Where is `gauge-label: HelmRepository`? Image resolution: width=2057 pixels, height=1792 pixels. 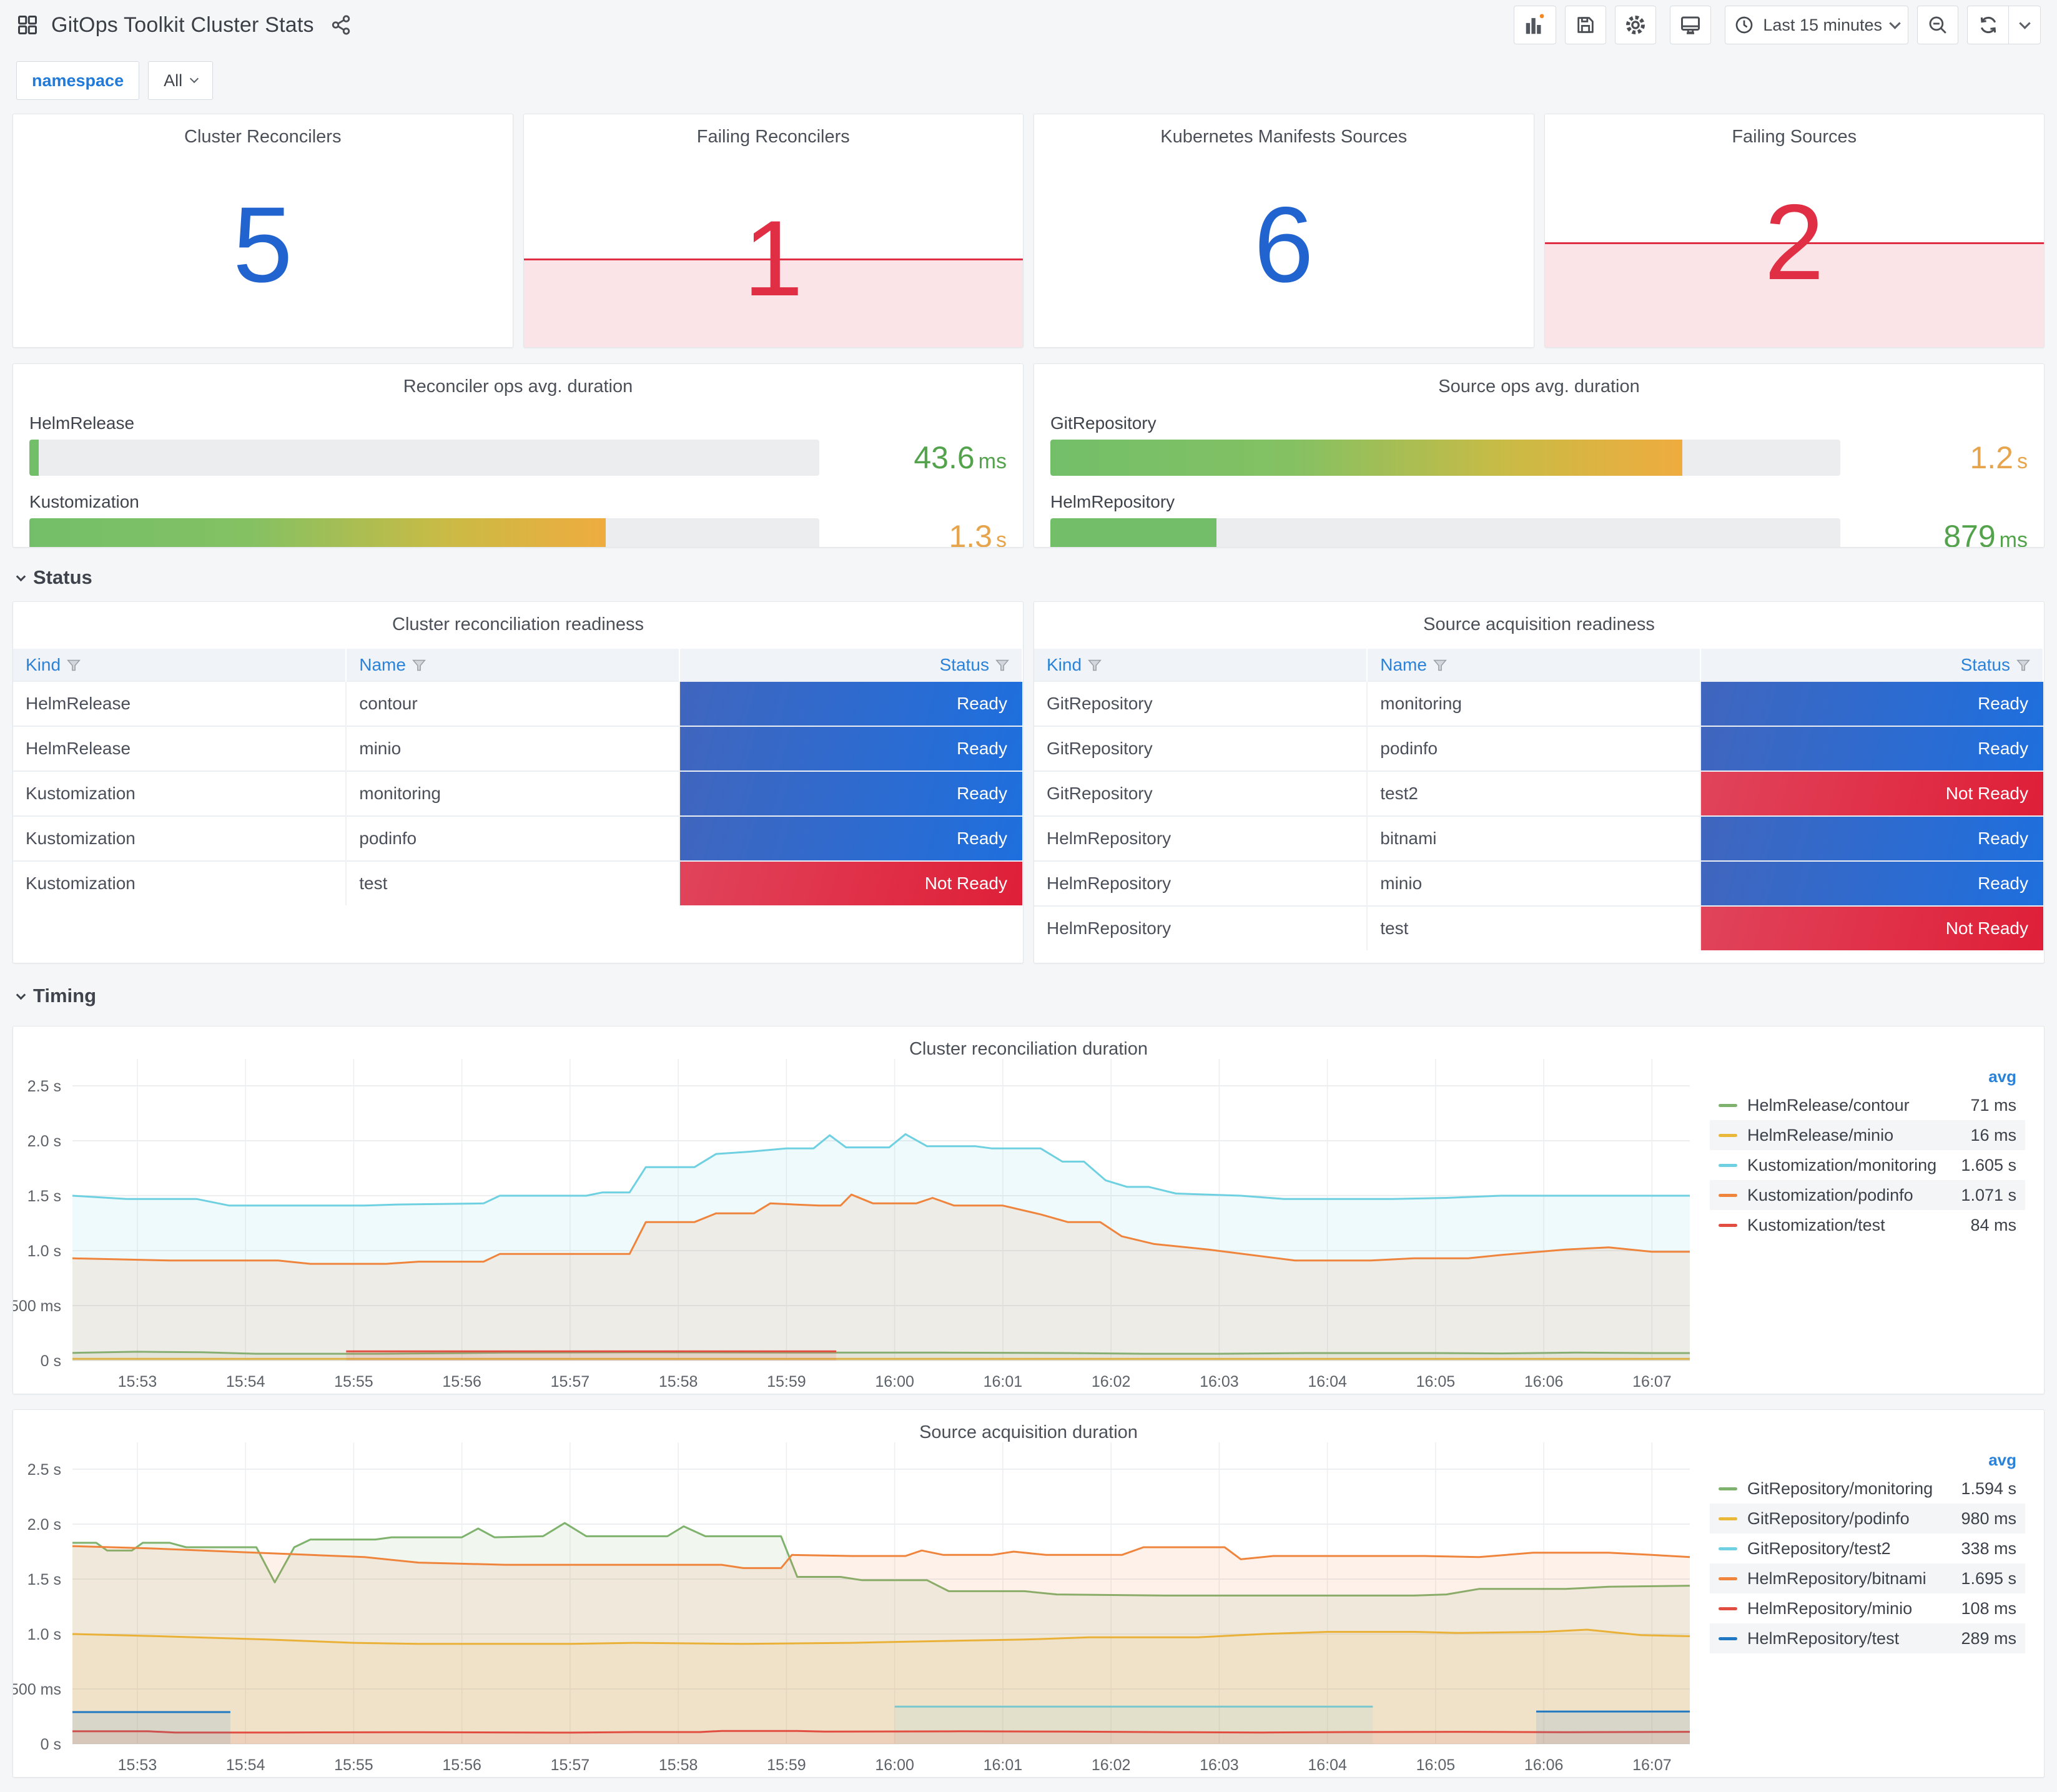 gauge-label: HelmRepository is located at coordinates (1112, 501).